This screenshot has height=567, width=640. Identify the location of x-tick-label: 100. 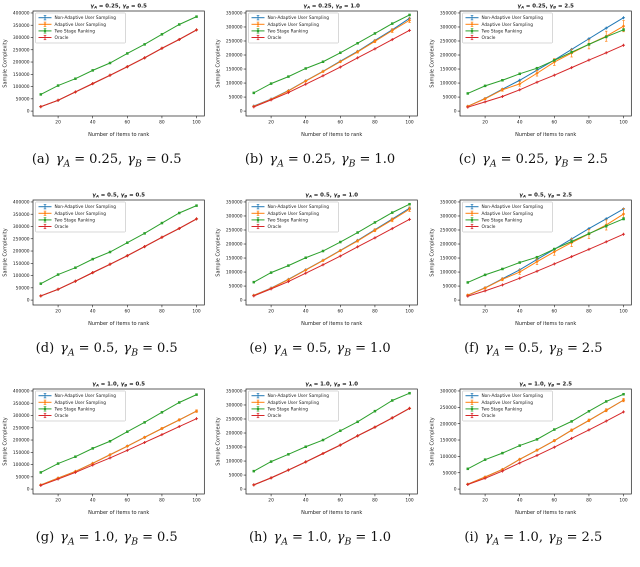
(623, 122).